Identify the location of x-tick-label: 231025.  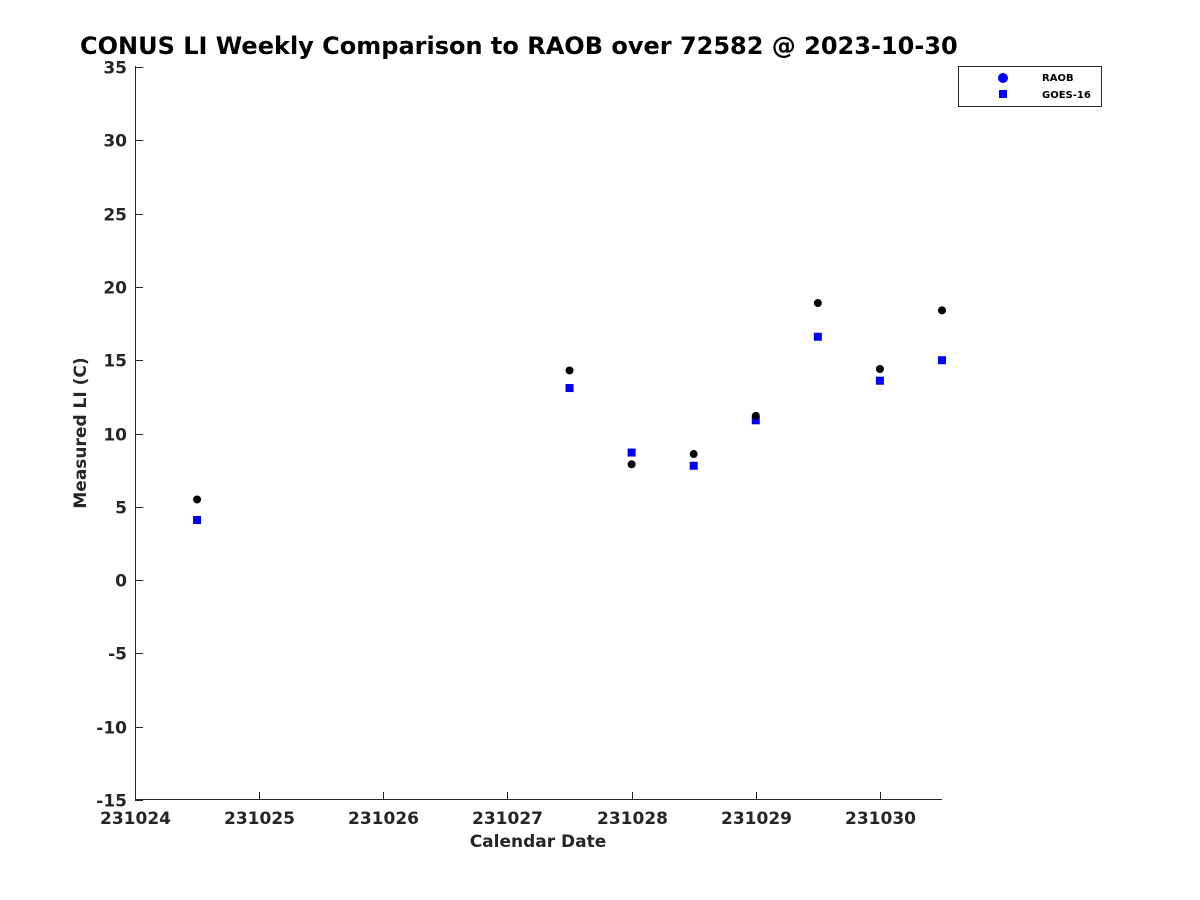
(259, 819).